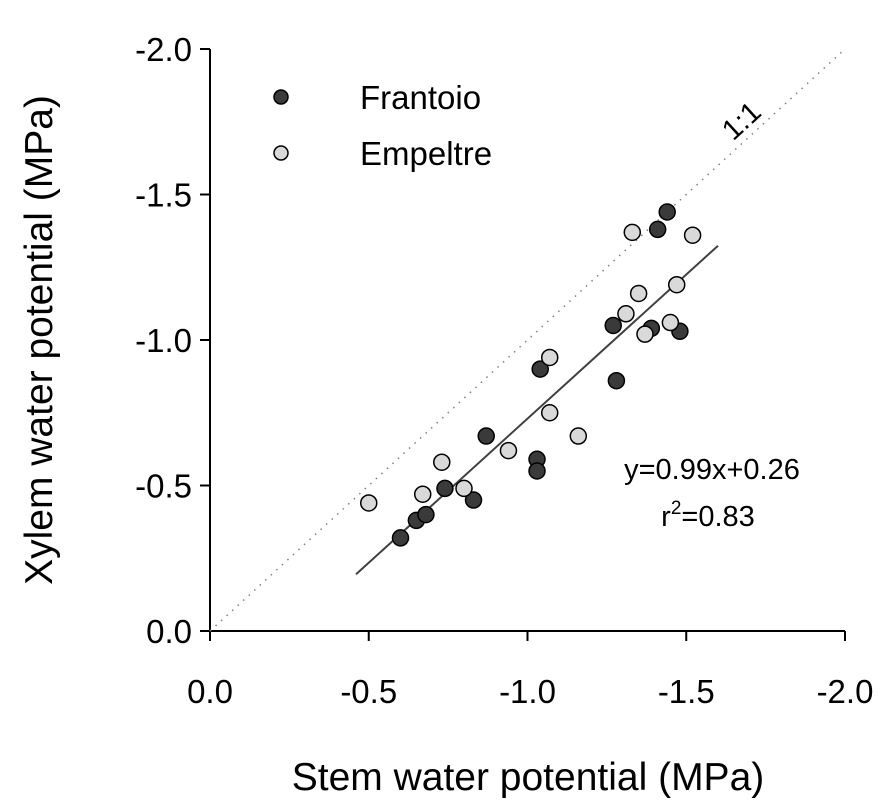  Describe the element at coordinates (527, 691) in the screenshot. I see `x-tick-label: -1.0` at that location.